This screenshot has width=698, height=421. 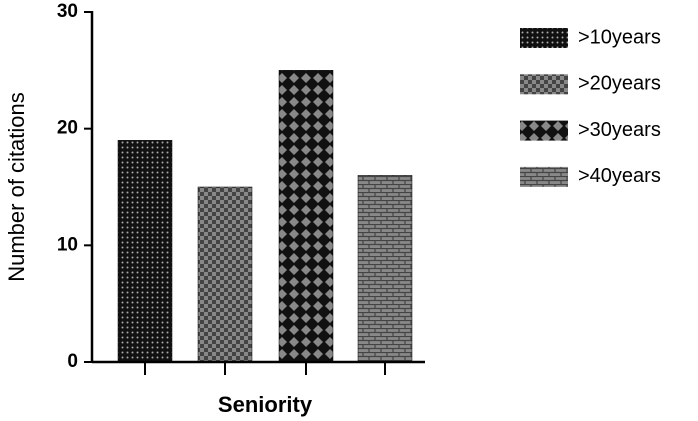 What do you see at coordinates (619, 37) in the screenshot?
I see `legend-label: >10years` at bounding box center [619, 37].